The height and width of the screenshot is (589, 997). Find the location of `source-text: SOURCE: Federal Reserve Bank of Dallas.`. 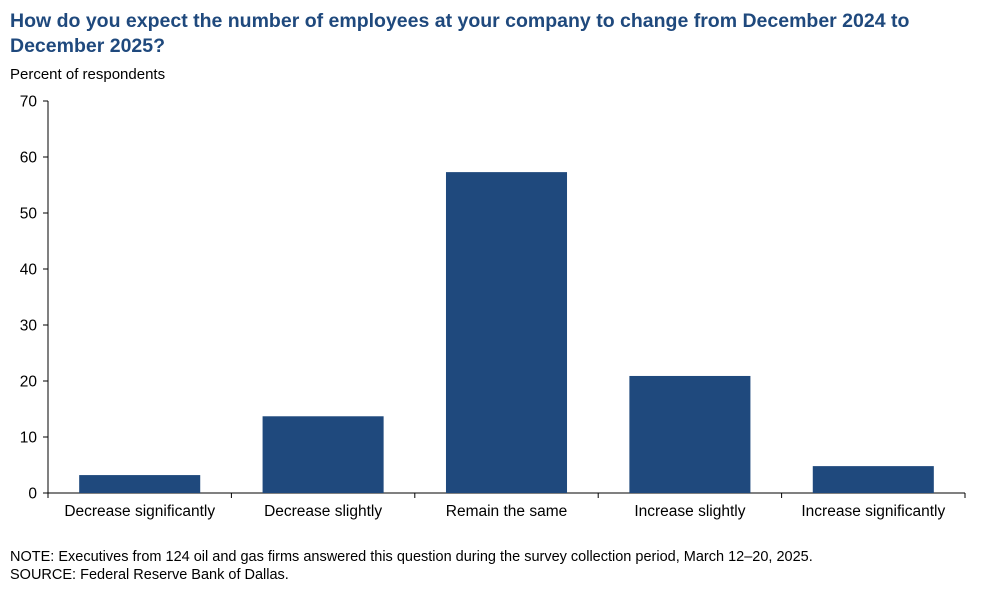

source-text: SOURCE: Federal Reserve Bank of Dallas. is located at coordinates (149, 575).